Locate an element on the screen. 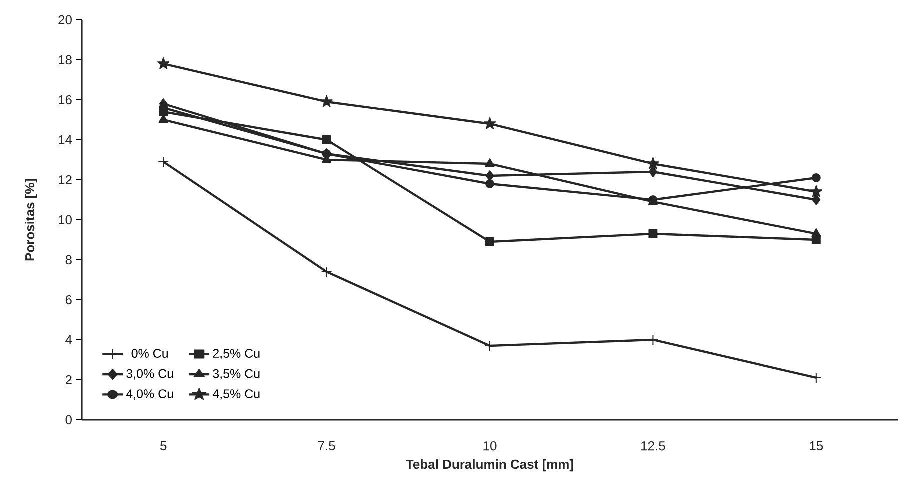 This screenshot has height=496, width=912. x-tick-label: 15 is located at coordinates (817, 446).